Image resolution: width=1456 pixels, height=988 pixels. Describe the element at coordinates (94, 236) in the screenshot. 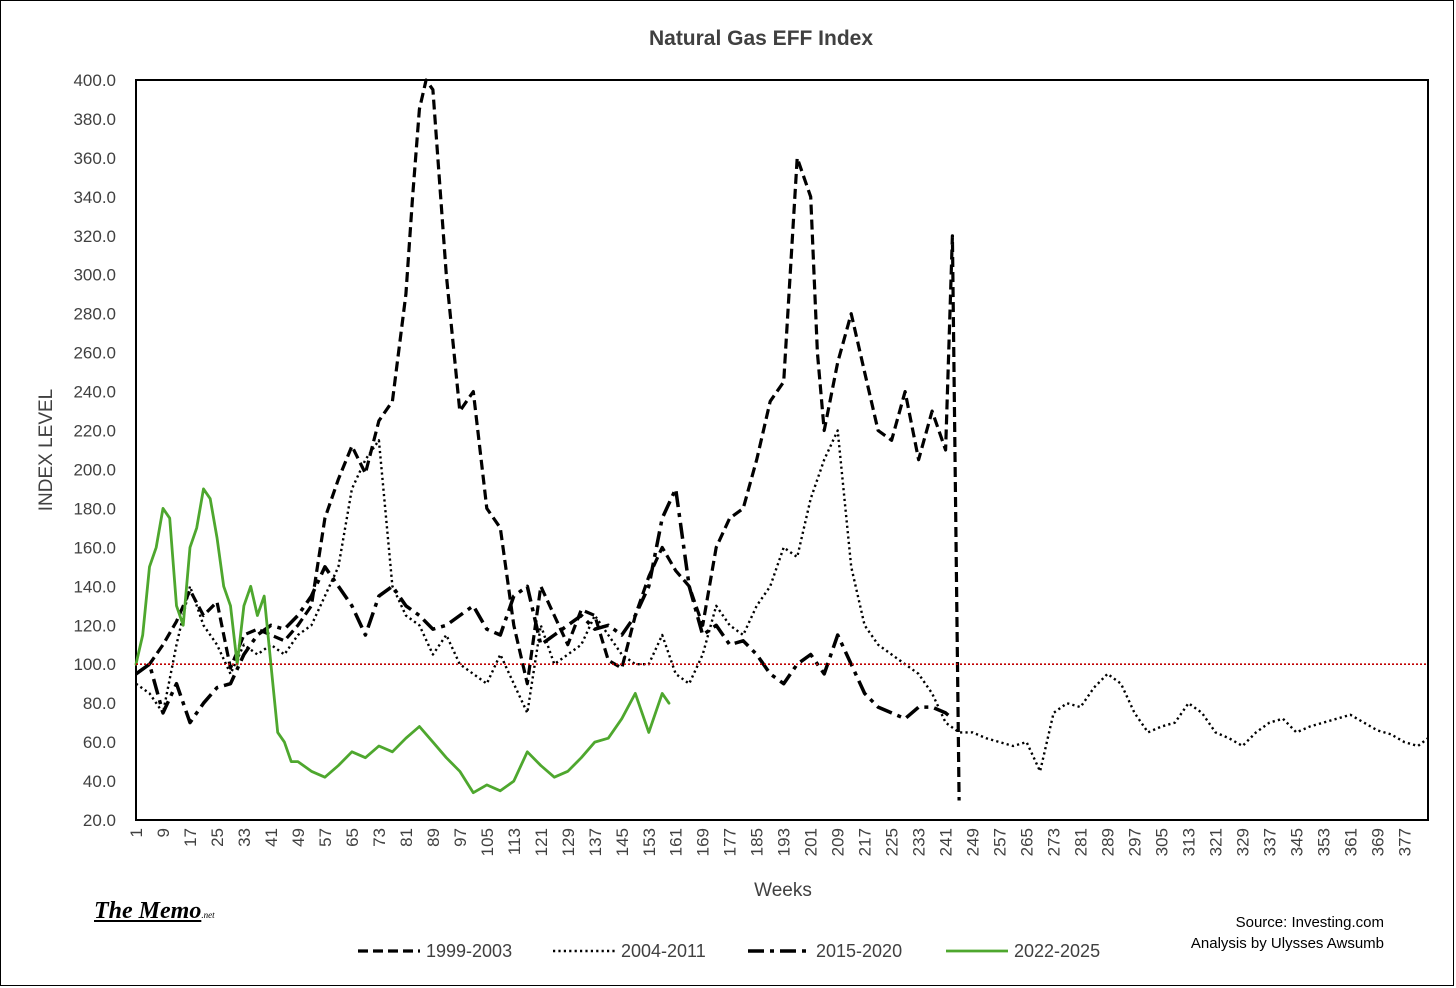

I see `y-tick-label: 320.0` at that location.